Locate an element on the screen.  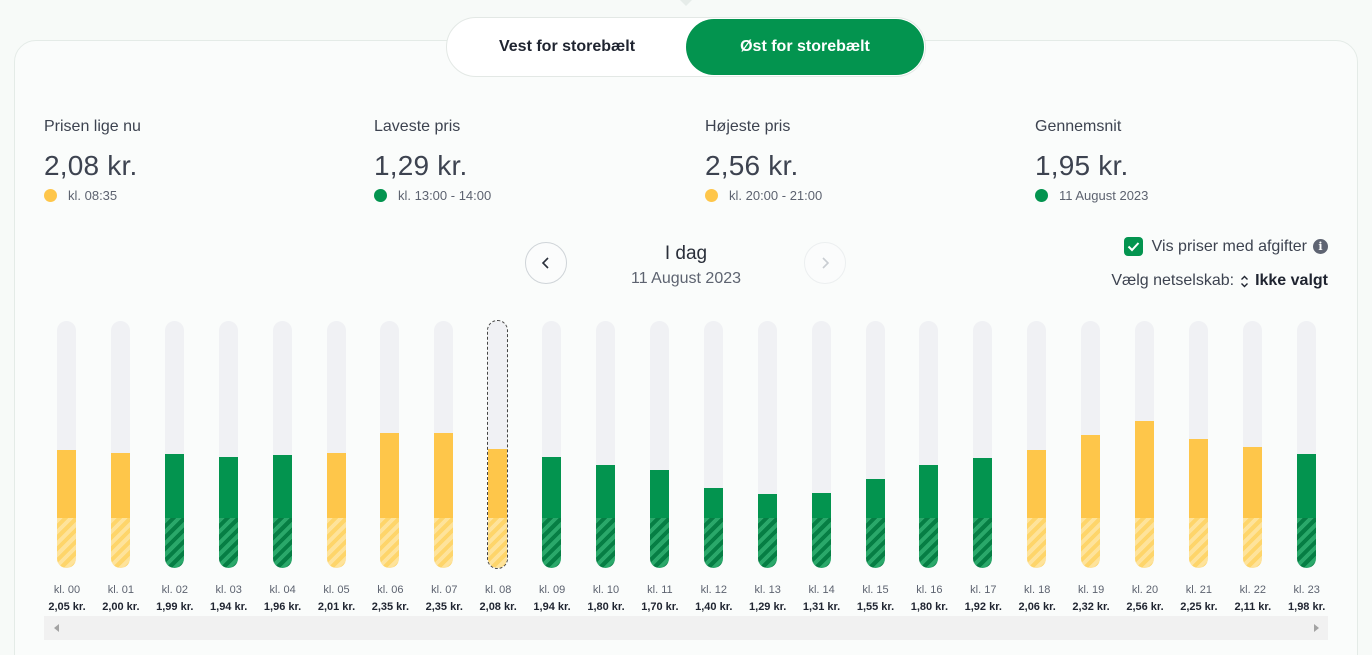
hour-label: kl. 12 is located at coordinates (713, 590).